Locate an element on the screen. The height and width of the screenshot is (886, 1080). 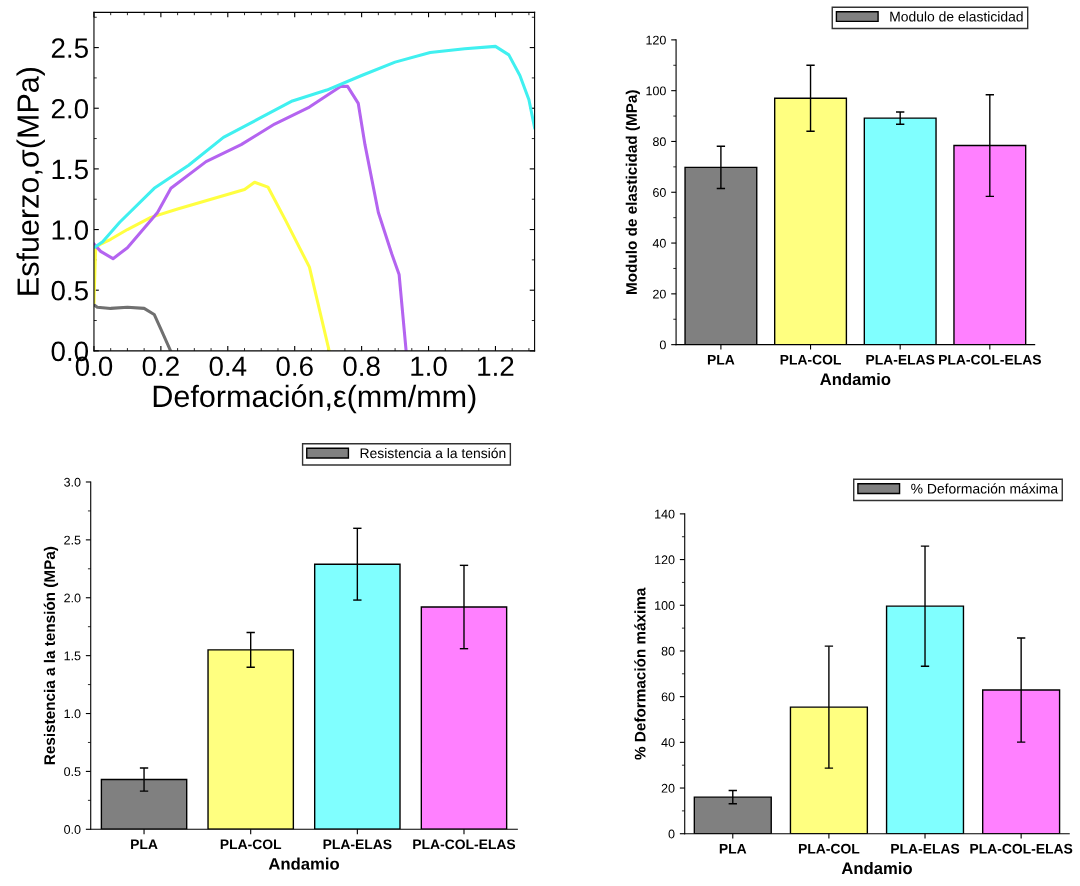
y-axis-title: % Deformación máxima is located at coordinates (640, 673).